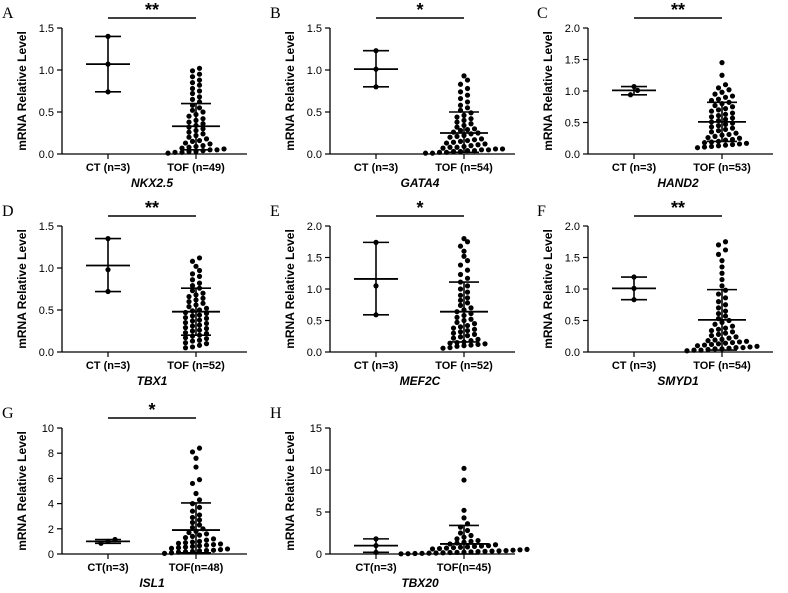 The height and width of the screenshot is (593, 788). What do you see at coordinates (196, 168) in the screenshot?
I see `x-tick-label: TOF (n=49)` at bounding box center [196, 168].